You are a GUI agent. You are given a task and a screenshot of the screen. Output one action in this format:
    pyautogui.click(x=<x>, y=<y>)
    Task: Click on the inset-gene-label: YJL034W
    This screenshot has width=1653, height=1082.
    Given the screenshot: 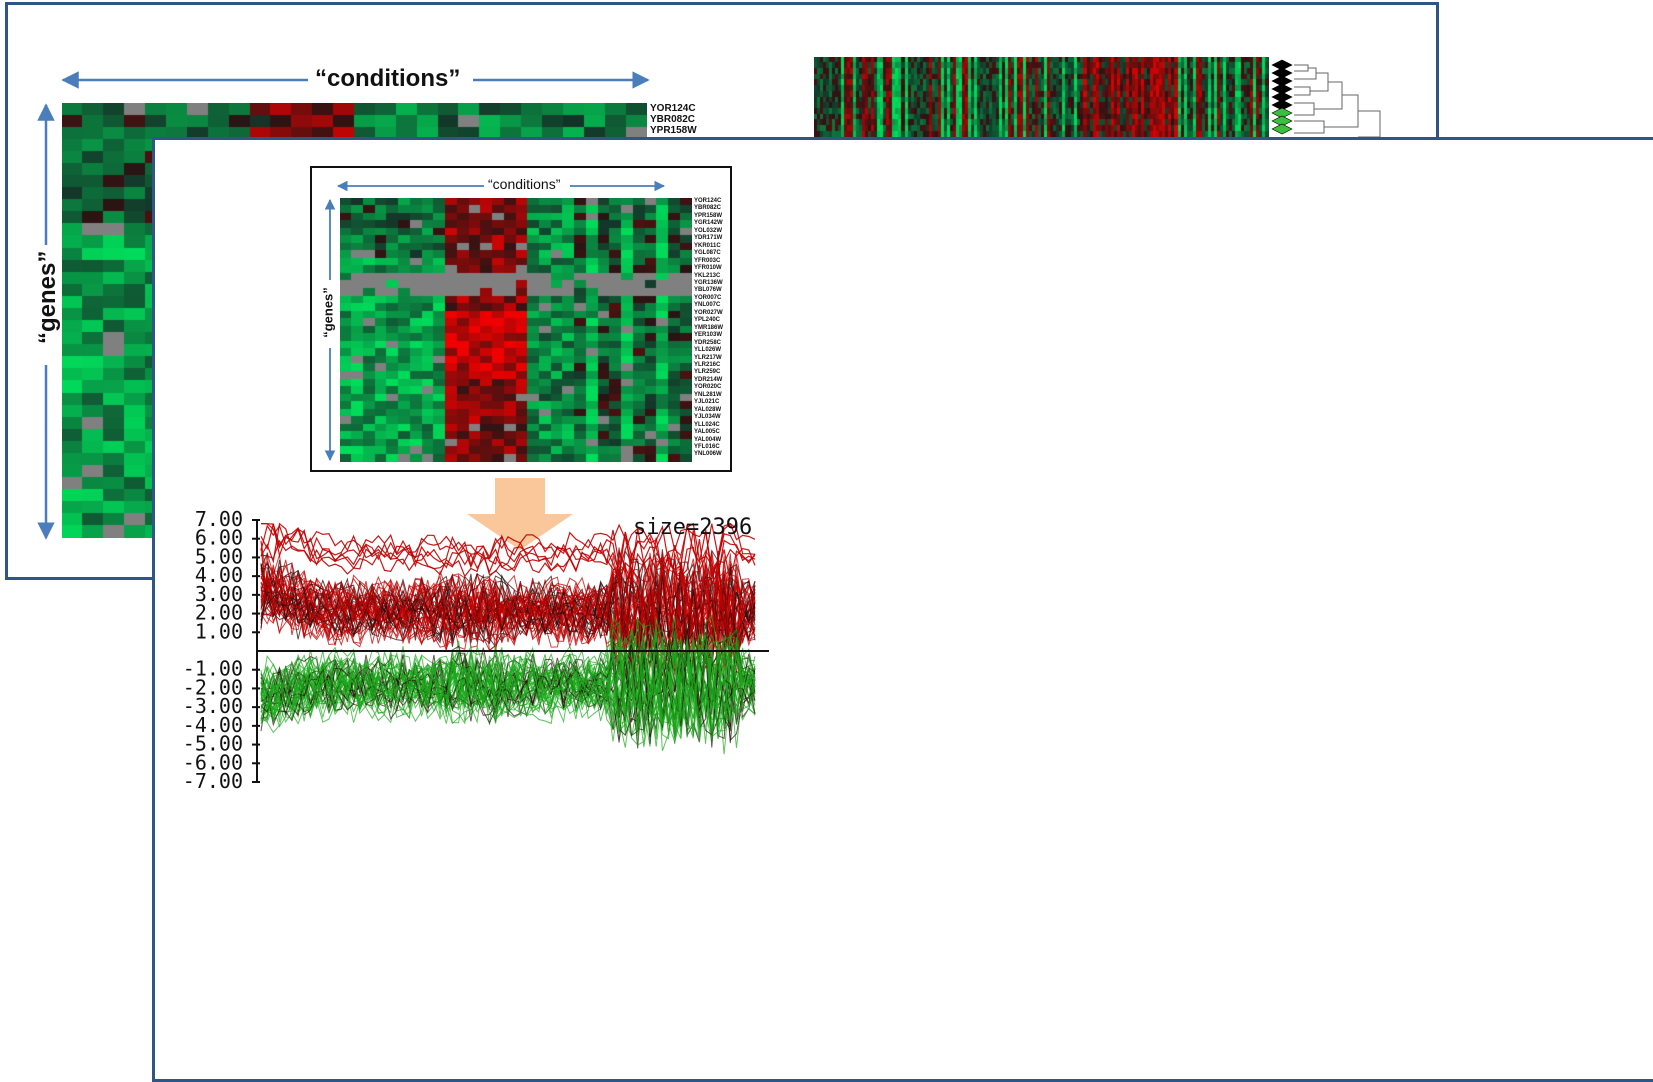 What is the action you would take?
    pyautogui.click(x=707, y=417)
    